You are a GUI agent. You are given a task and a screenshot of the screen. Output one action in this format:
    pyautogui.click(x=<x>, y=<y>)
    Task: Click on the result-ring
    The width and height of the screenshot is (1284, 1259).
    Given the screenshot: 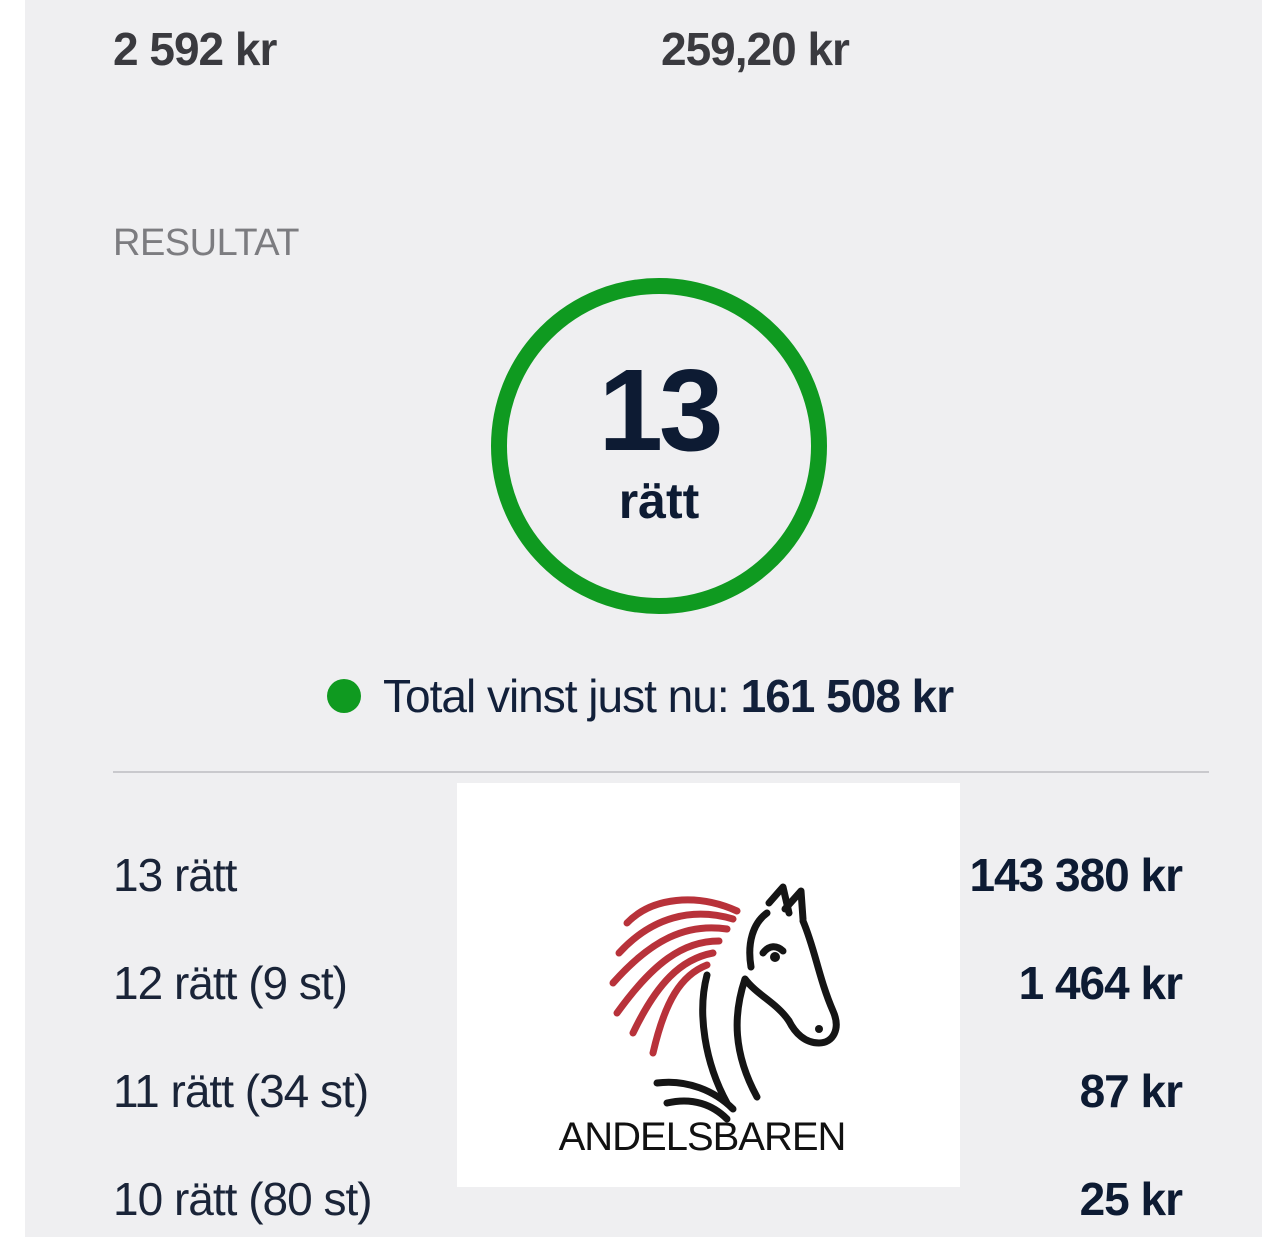 What is the action you would take?
    pyautogui.click(x=659, y=446)
    